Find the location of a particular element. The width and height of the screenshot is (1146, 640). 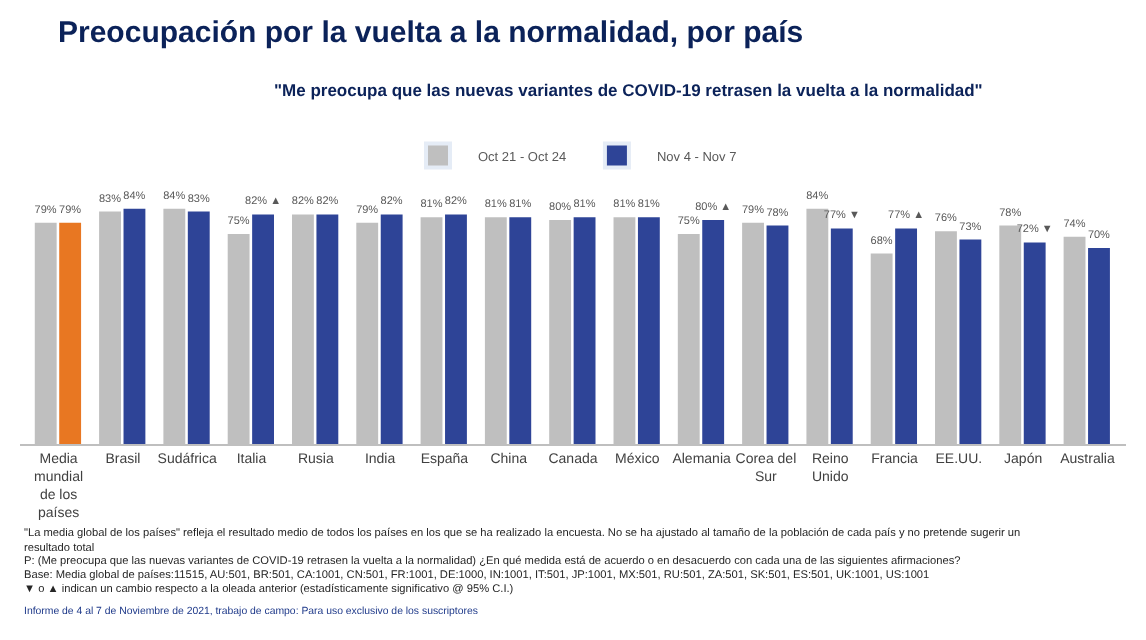

chart-subtitle: "Me preocupa que las nuevas variantes de COVID-19 retrasen la vuelta a la normalidad" is located at coordinates (628, 90).